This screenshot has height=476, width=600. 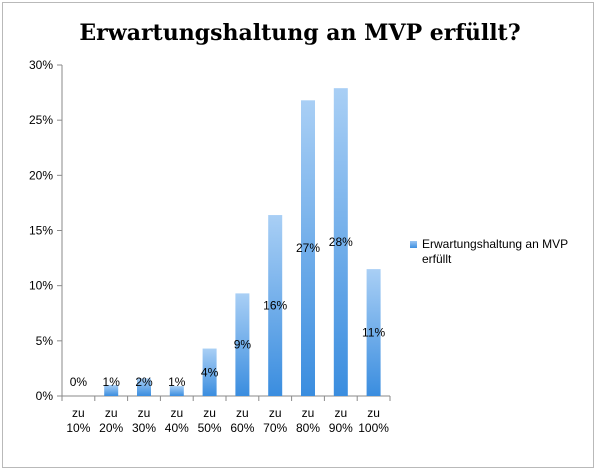 I want to click on y-tick-label: 20%, so click(x=41, y=175).